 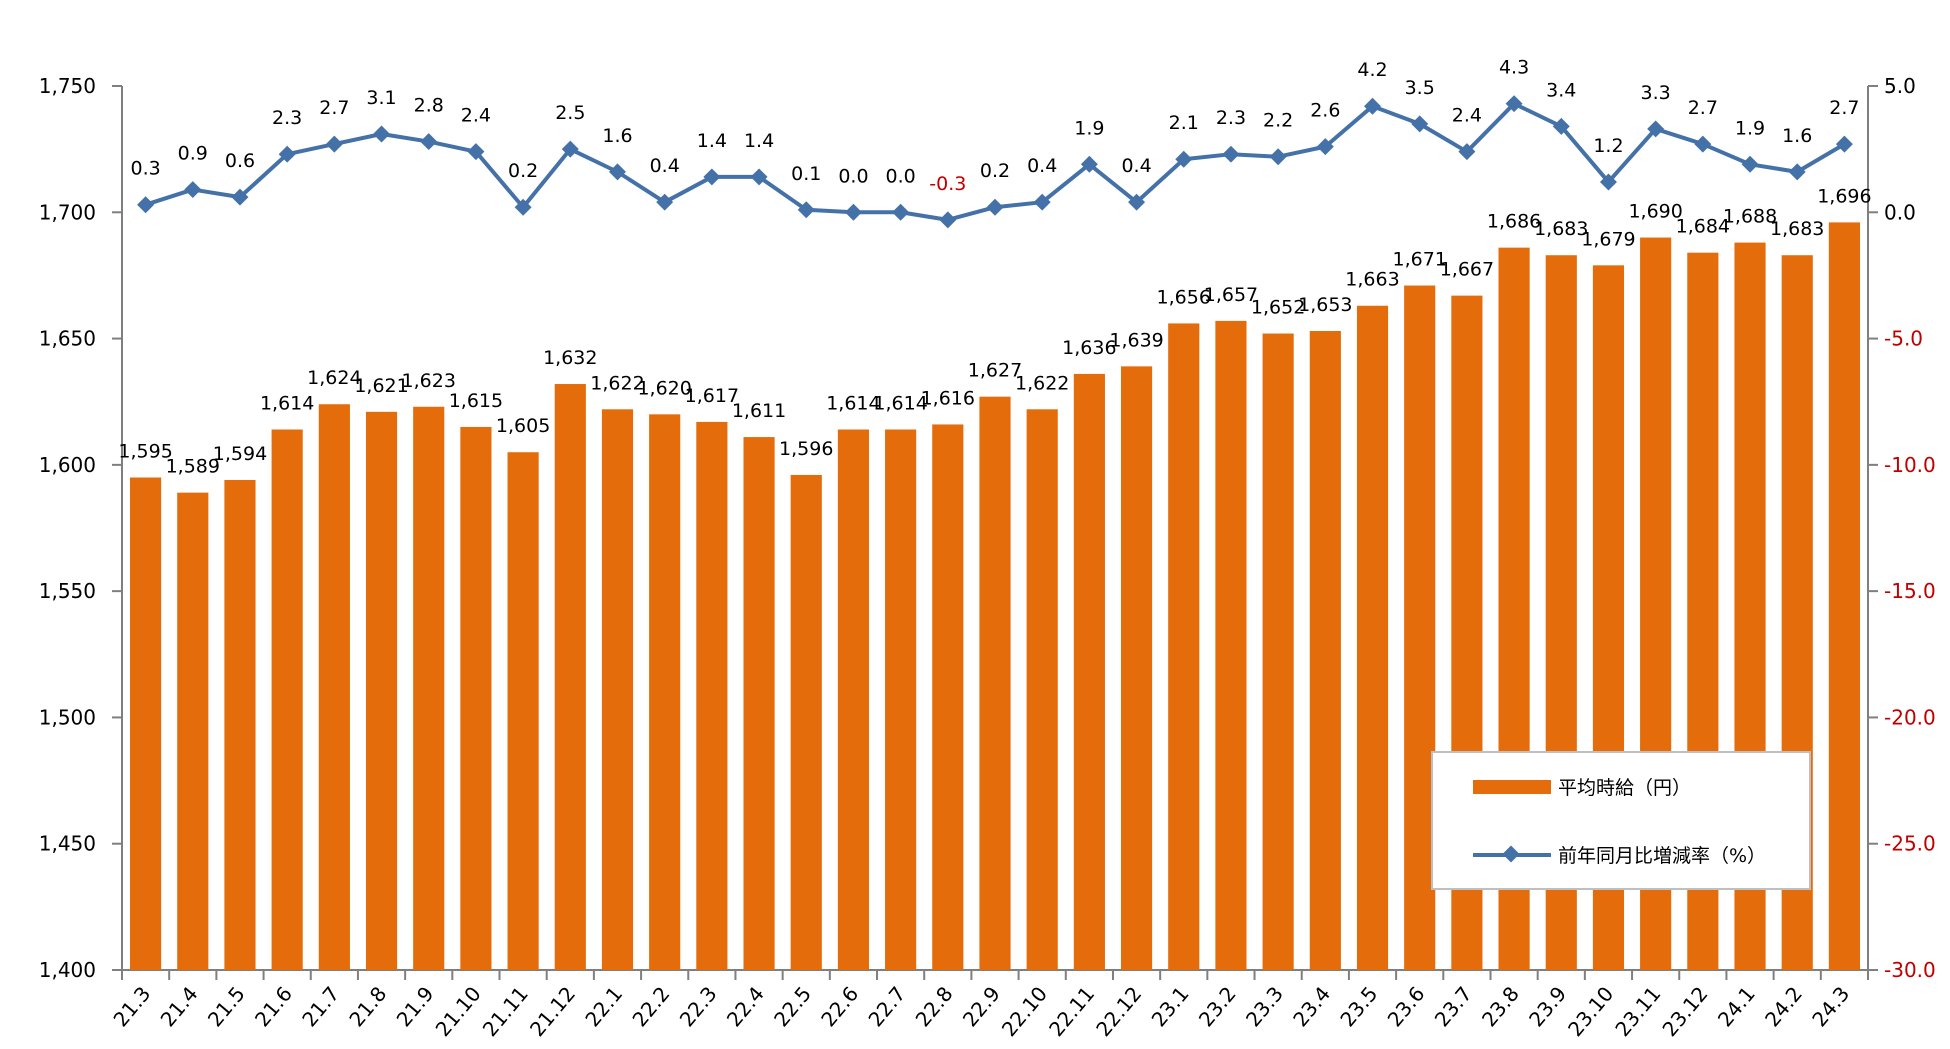 I want to click on legend-swatch-bar, so click(x=1512, y=787).